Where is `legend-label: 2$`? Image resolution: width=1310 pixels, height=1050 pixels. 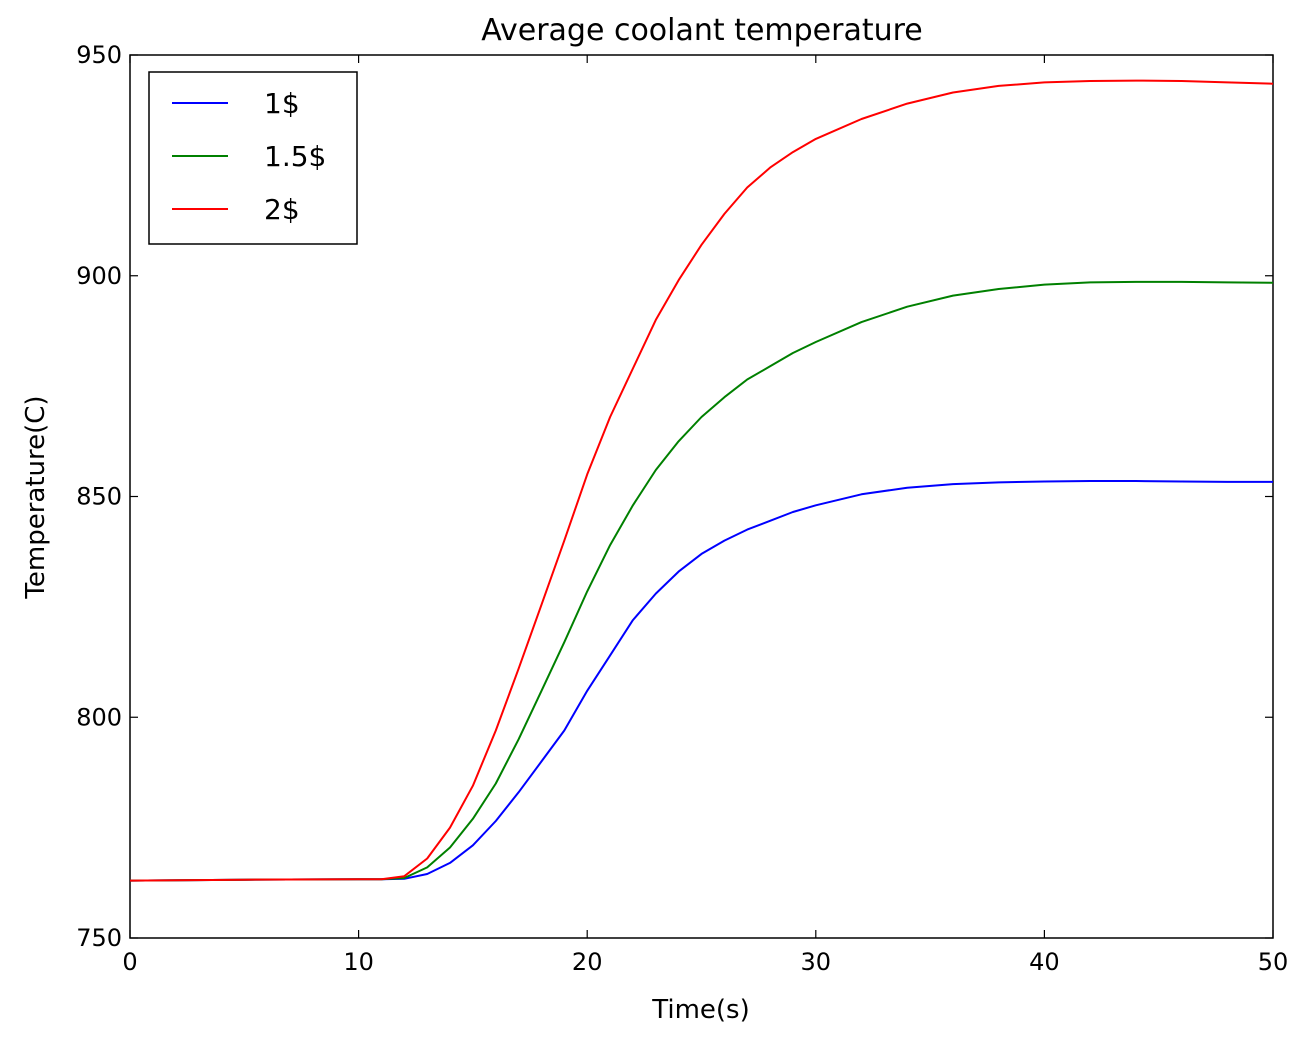
legend-label: 2$ is located at coordinates (282, 209).